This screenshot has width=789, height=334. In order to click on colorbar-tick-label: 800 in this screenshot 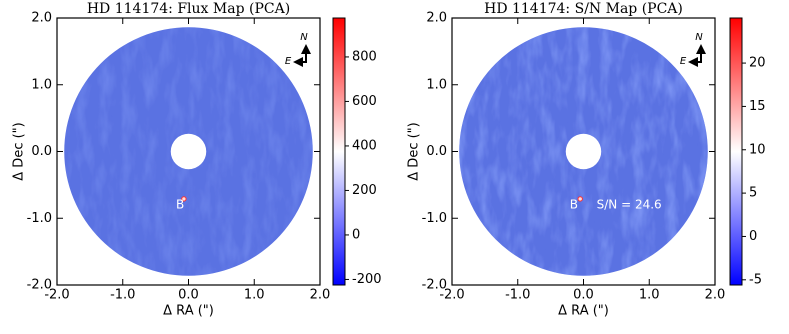, I will do `click(364, 56)`.